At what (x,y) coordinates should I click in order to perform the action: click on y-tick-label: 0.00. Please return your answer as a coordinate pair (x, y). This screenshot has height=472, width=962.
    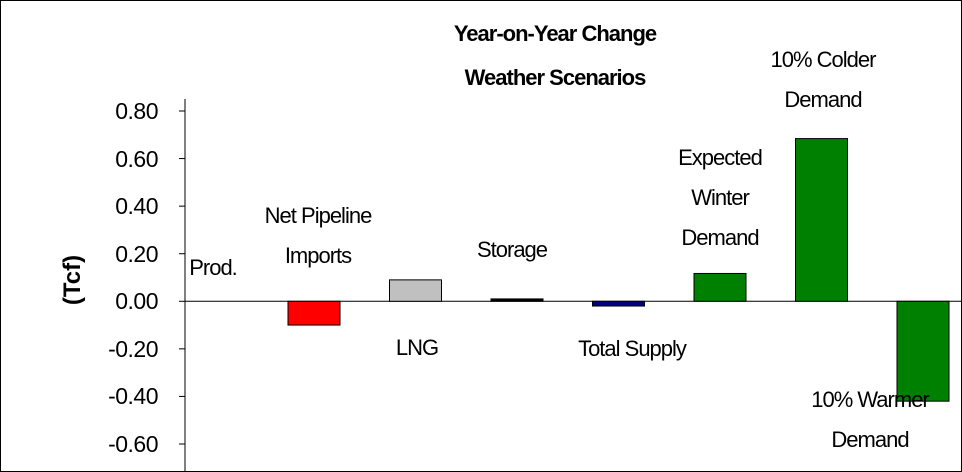
    Looking at the image, I should click on (136, 301).